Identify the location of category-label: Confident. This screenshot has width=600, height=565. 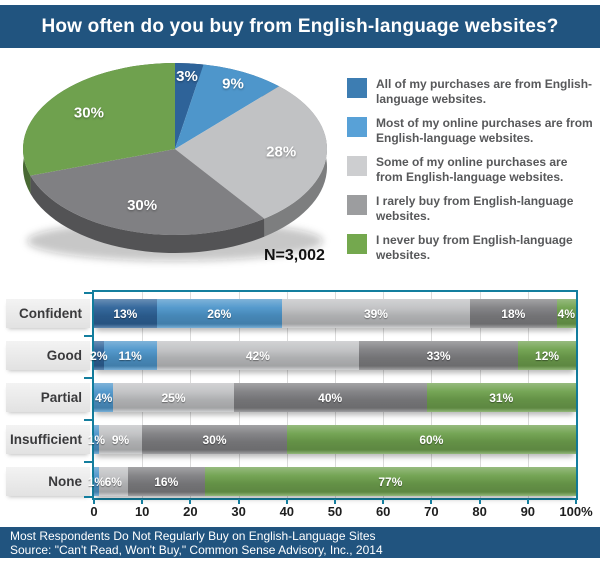
(48, 313).